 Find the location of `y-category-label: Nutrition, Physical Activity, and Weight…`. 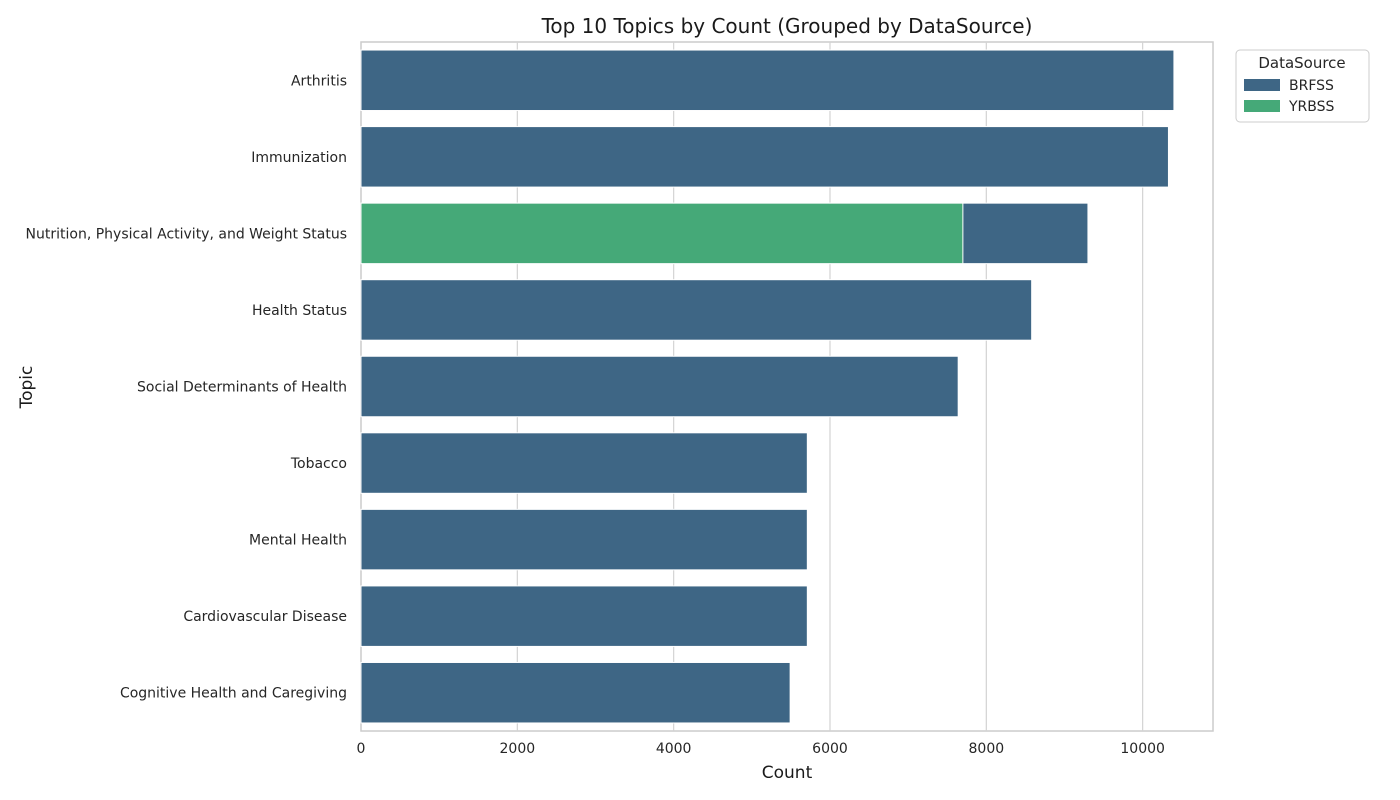

y-category-label: Nutrition, Physical Activity, and Weight… is located at coordinates (186, 234).